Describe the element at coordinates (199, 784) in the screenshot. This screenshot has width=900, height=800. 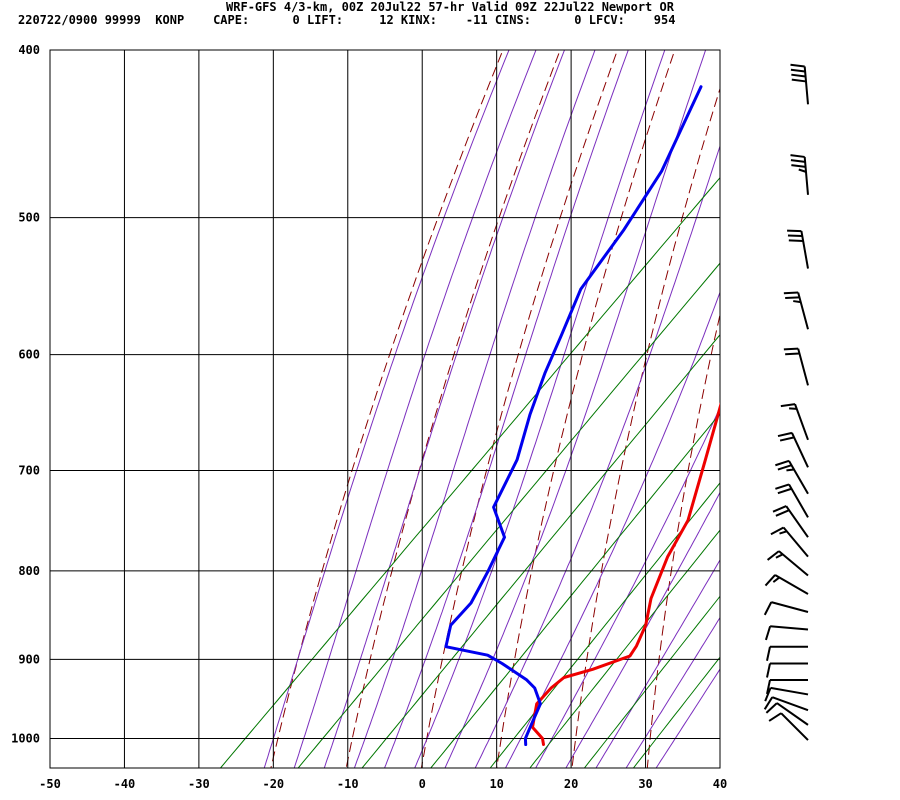
I see `x-tick-label: -30` at that location.